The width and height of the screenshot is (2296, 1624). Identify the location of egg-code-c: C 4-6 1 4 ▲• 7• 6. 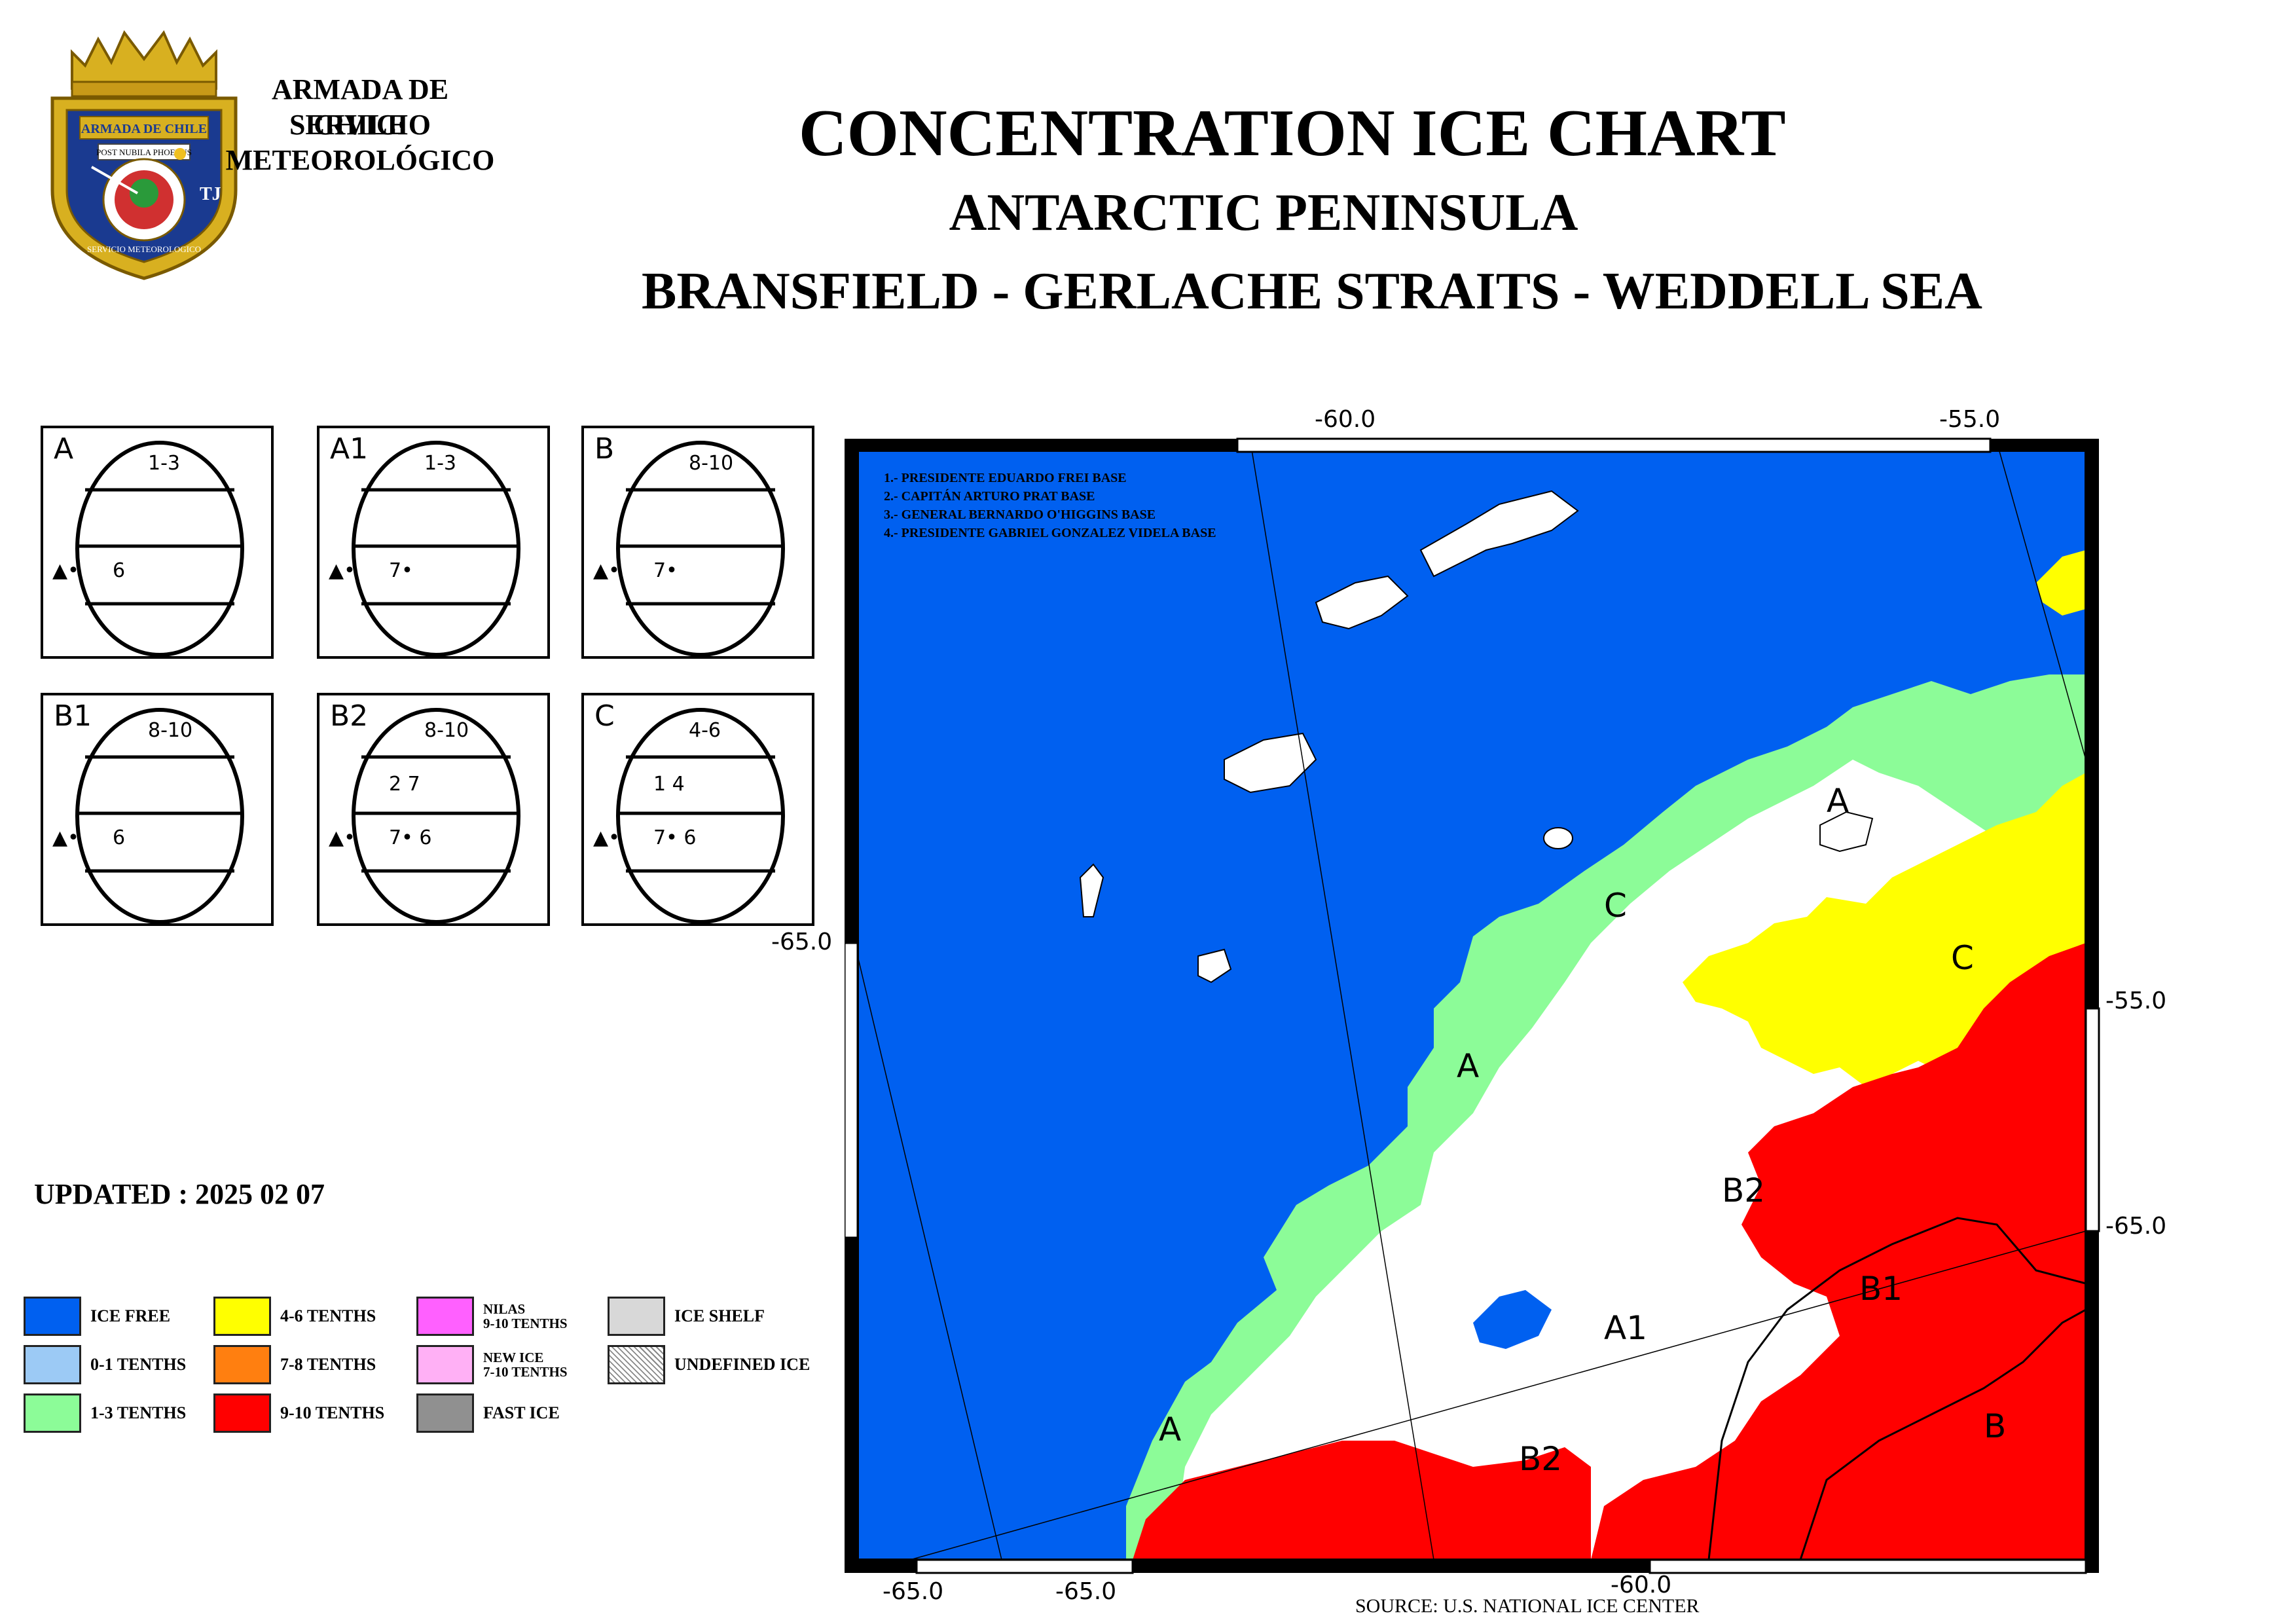
(697, 809).